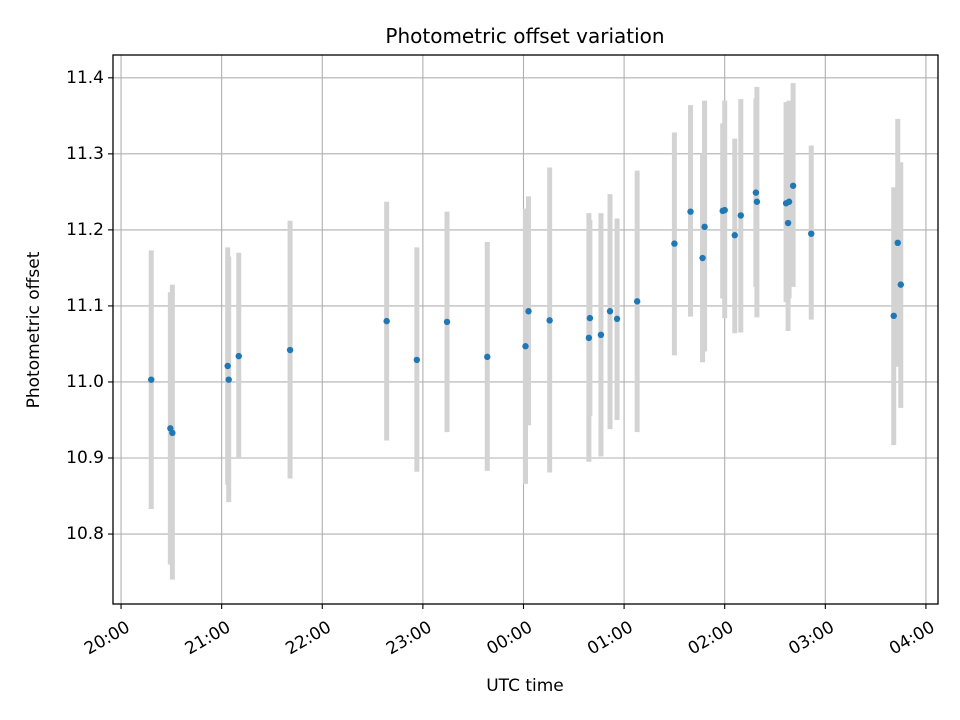 The height and width of the screenshot is (720, 960). Describe the element at coordinates (34, 329) in the screenshot. I see `y-axis-label: Photometric offset` at that location.